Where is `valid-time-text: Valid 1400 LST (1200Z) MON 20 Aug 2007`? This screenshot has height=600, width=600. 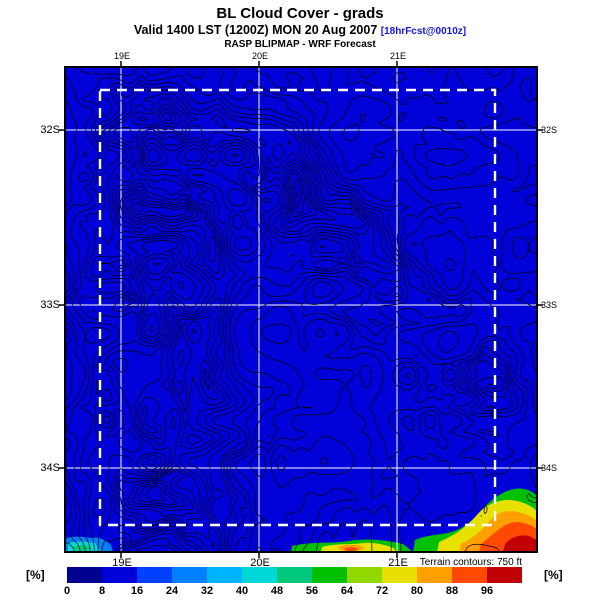 valid-time-text: Valid 1400 LST (1200Z) MON 20 Aug 2007 is located at coordinates (257, 30).